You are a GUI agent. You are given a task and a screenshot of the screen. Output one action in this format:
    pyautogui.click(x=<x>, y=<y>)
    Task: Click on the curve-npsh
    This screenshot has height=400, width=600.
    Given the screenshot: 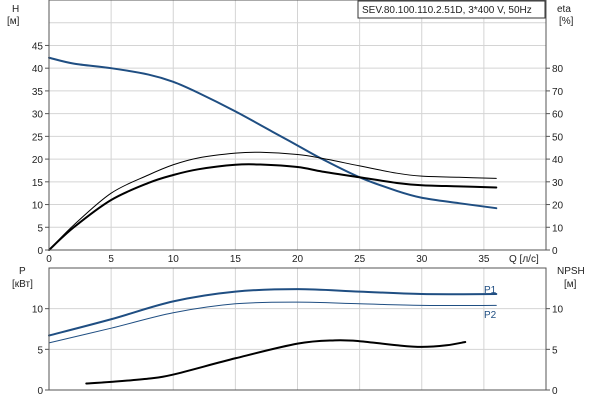 What is the action you would take?
    pyautogui.click(x=276, y=362)
    